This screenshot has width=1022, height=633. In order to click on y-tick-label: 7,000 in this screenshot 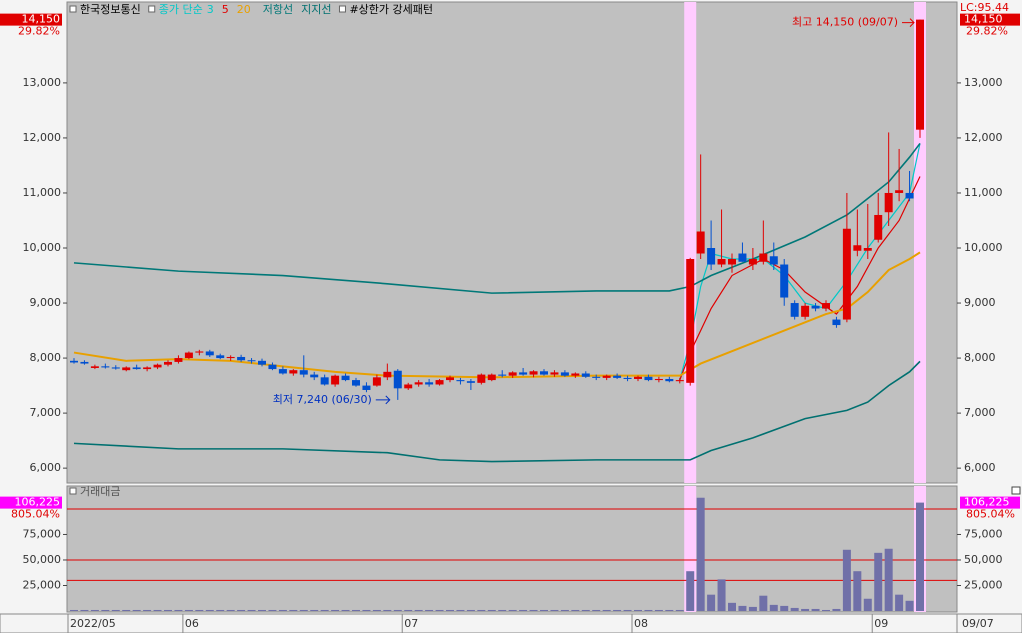, I will do `click(46, 412)`.